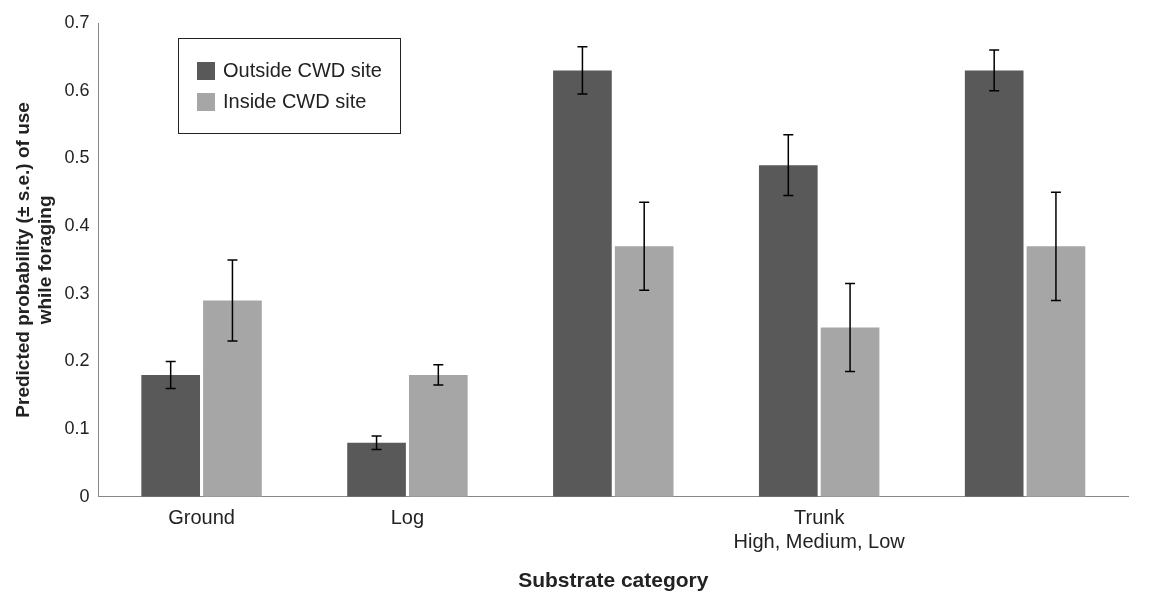 This screenshot has height=611, width=1159. I want to click on y-tick-label: 0.6, so click(77, 89).